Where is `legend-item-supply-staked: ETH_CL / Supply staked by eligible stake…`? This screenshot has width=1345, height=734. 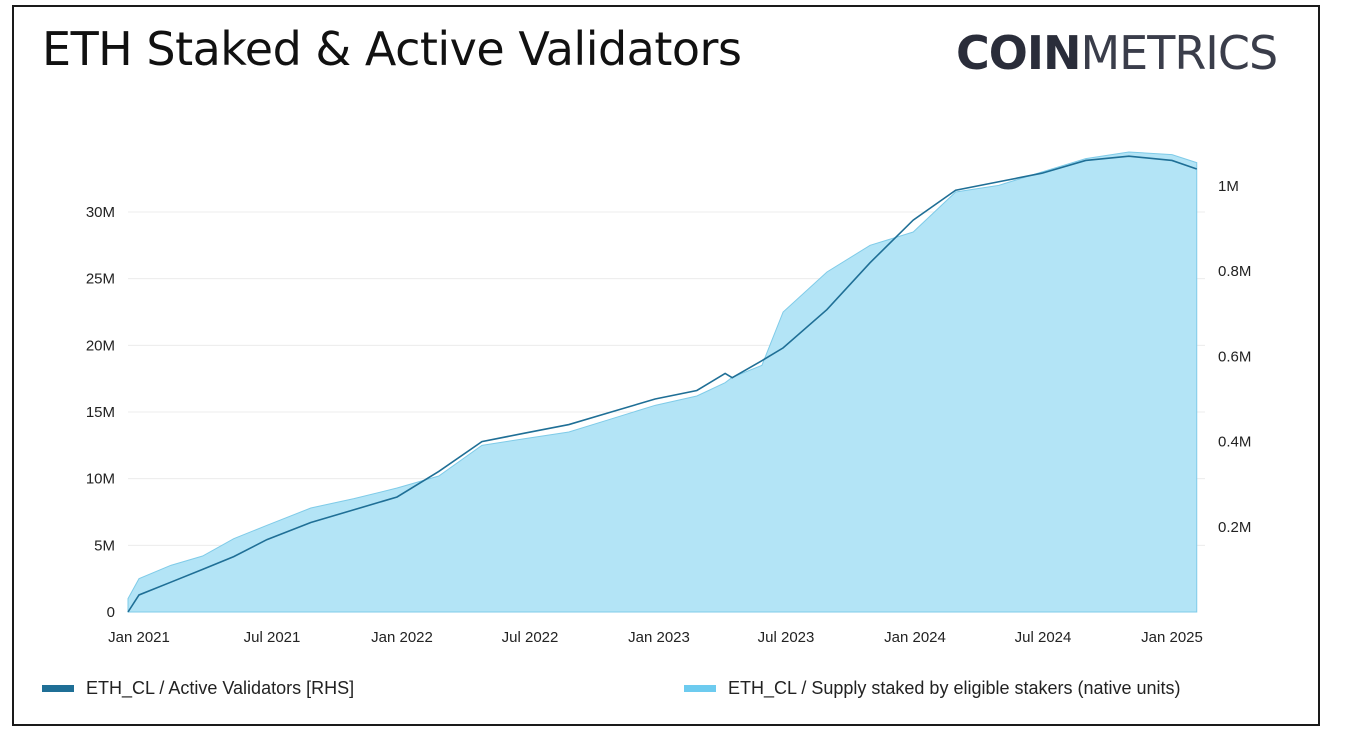 legend-item-supply-staked: ETH_CL / Supply staked by eligible stake… is located at coordinates (932, 688).